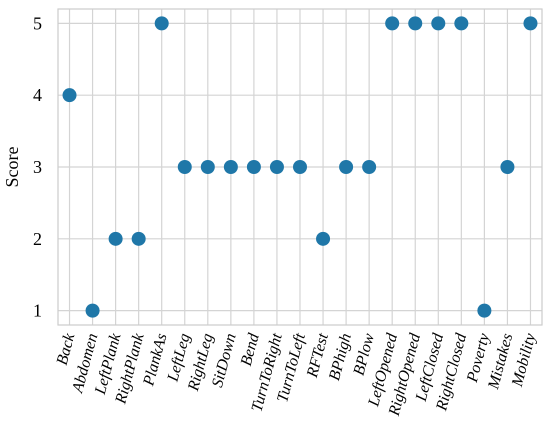 Image resolution: width=550 pixels, height=447 pixels. Describe the element at coordinates (250, 349) in the screenshot. I see `x-tick-label: Bend` at that location.